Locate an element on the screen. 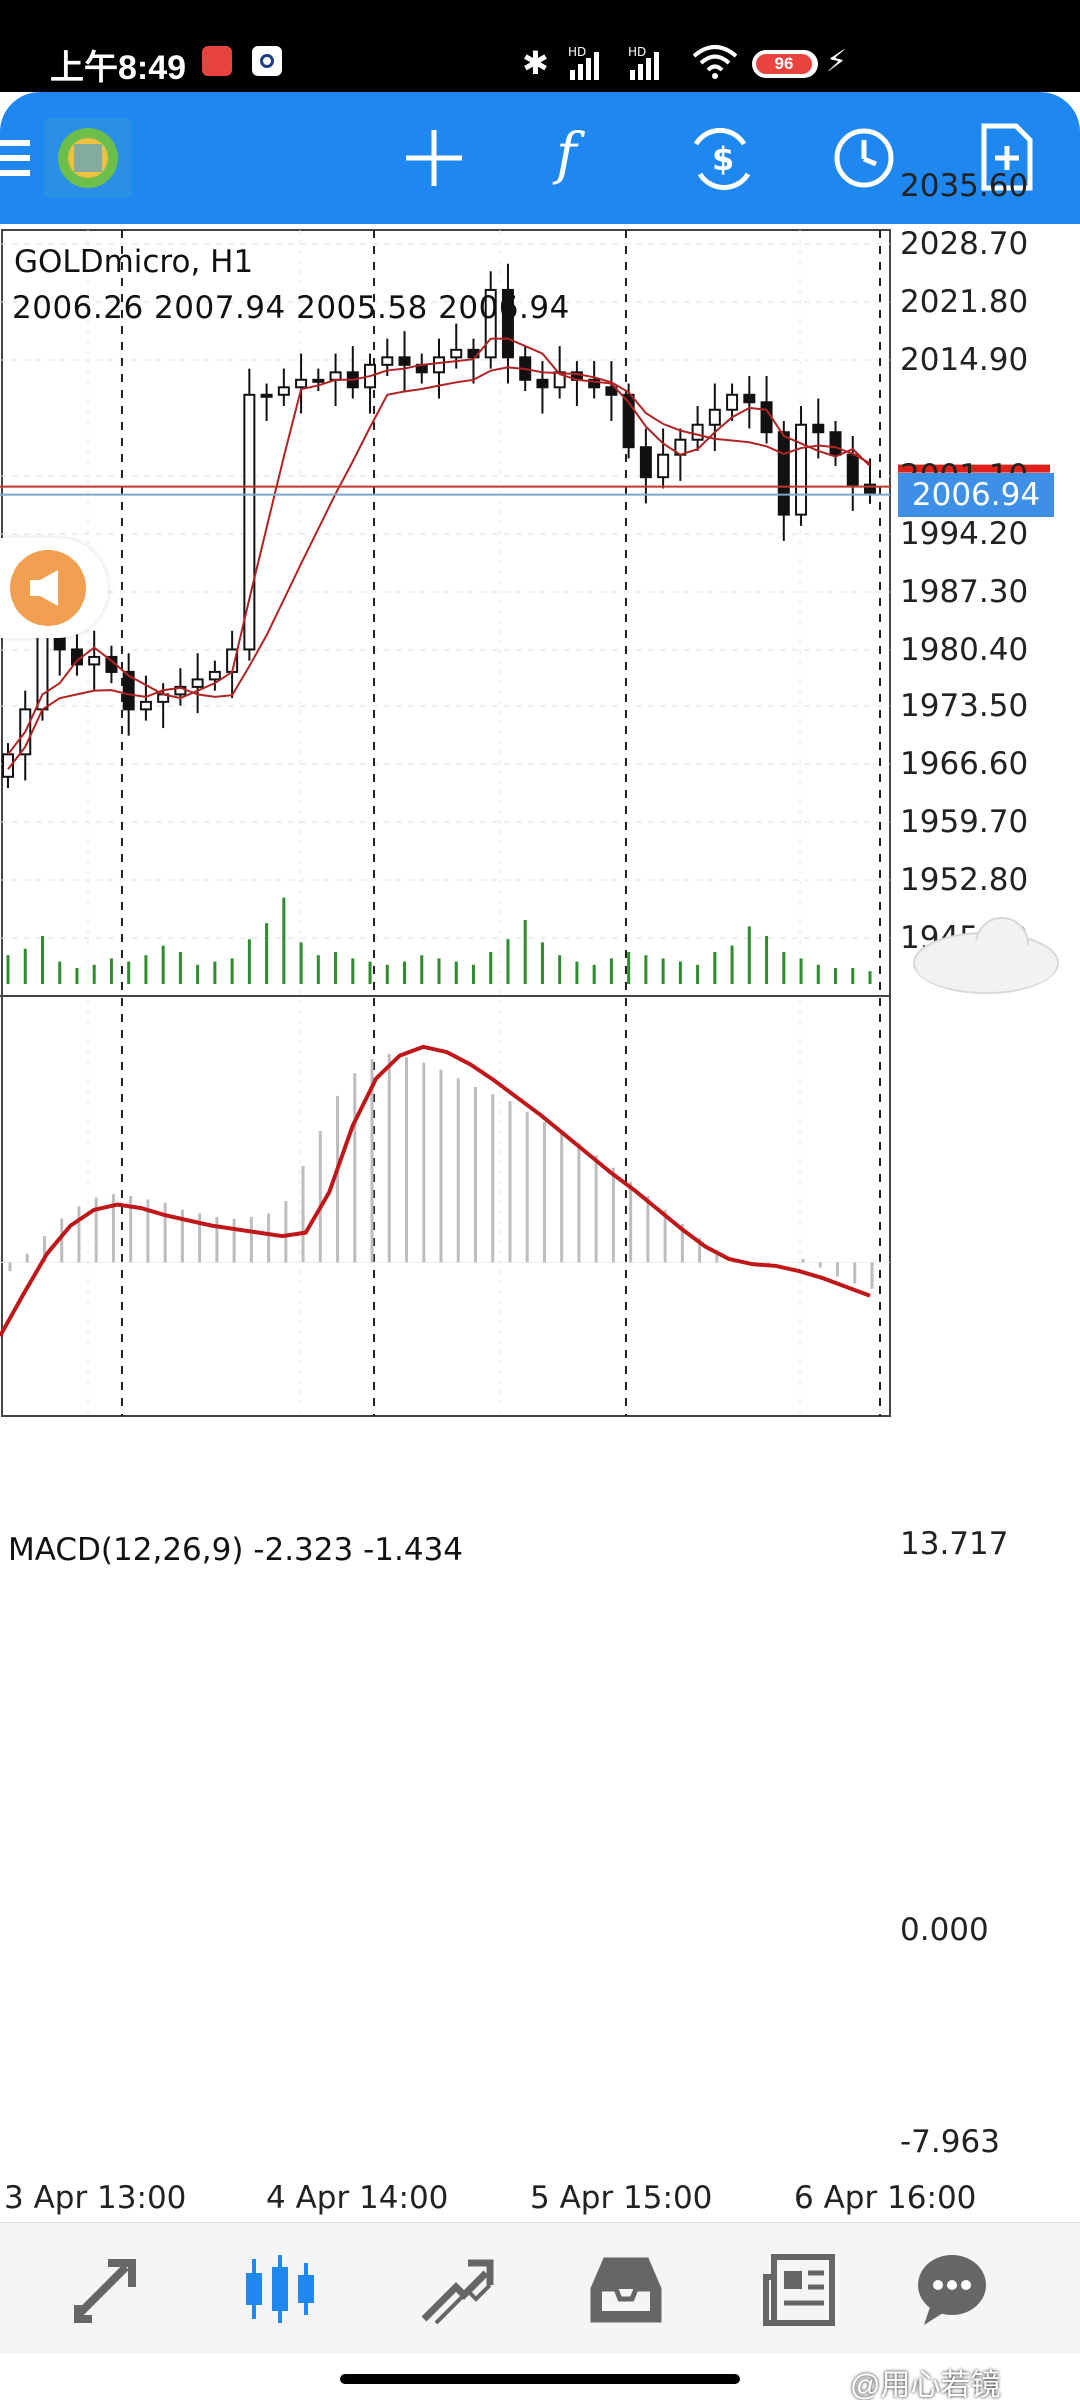 The height and width of the screenshot is (2400, 1080). app-toolbar: f $ is located at coordinates (540, 158).